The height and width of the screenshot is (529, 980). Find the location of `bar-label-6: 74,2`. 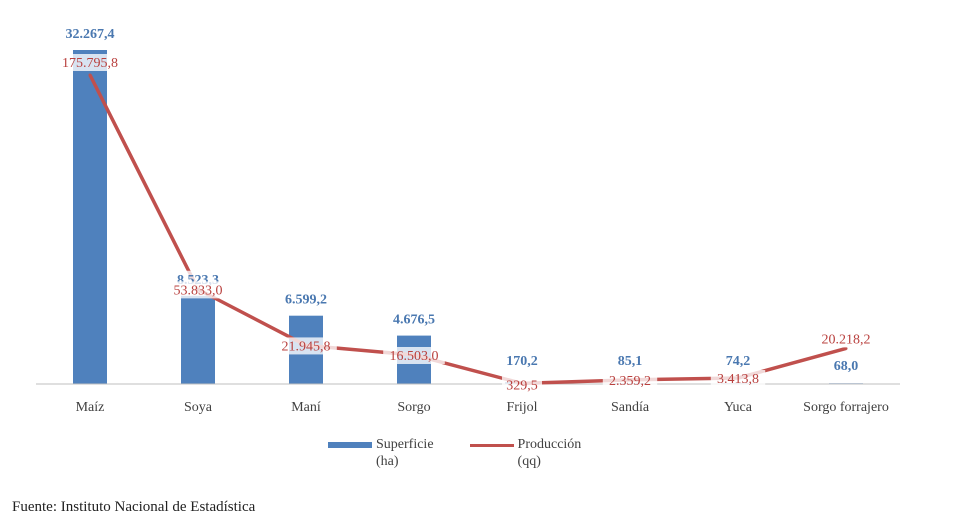

bar-label-6: 74,2 is located at coordinates (738, 361).